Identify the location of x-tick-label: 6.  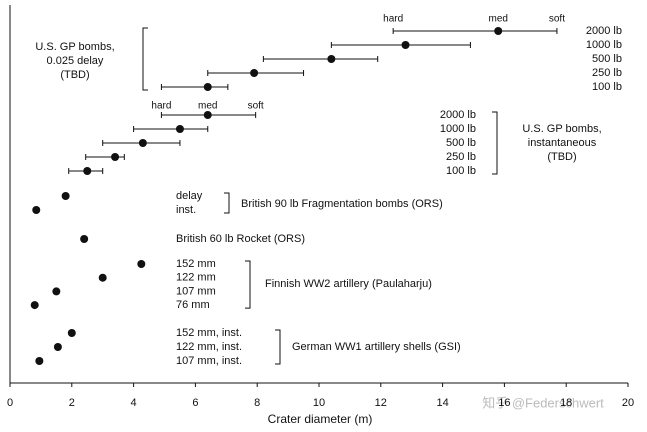
(195, 403).